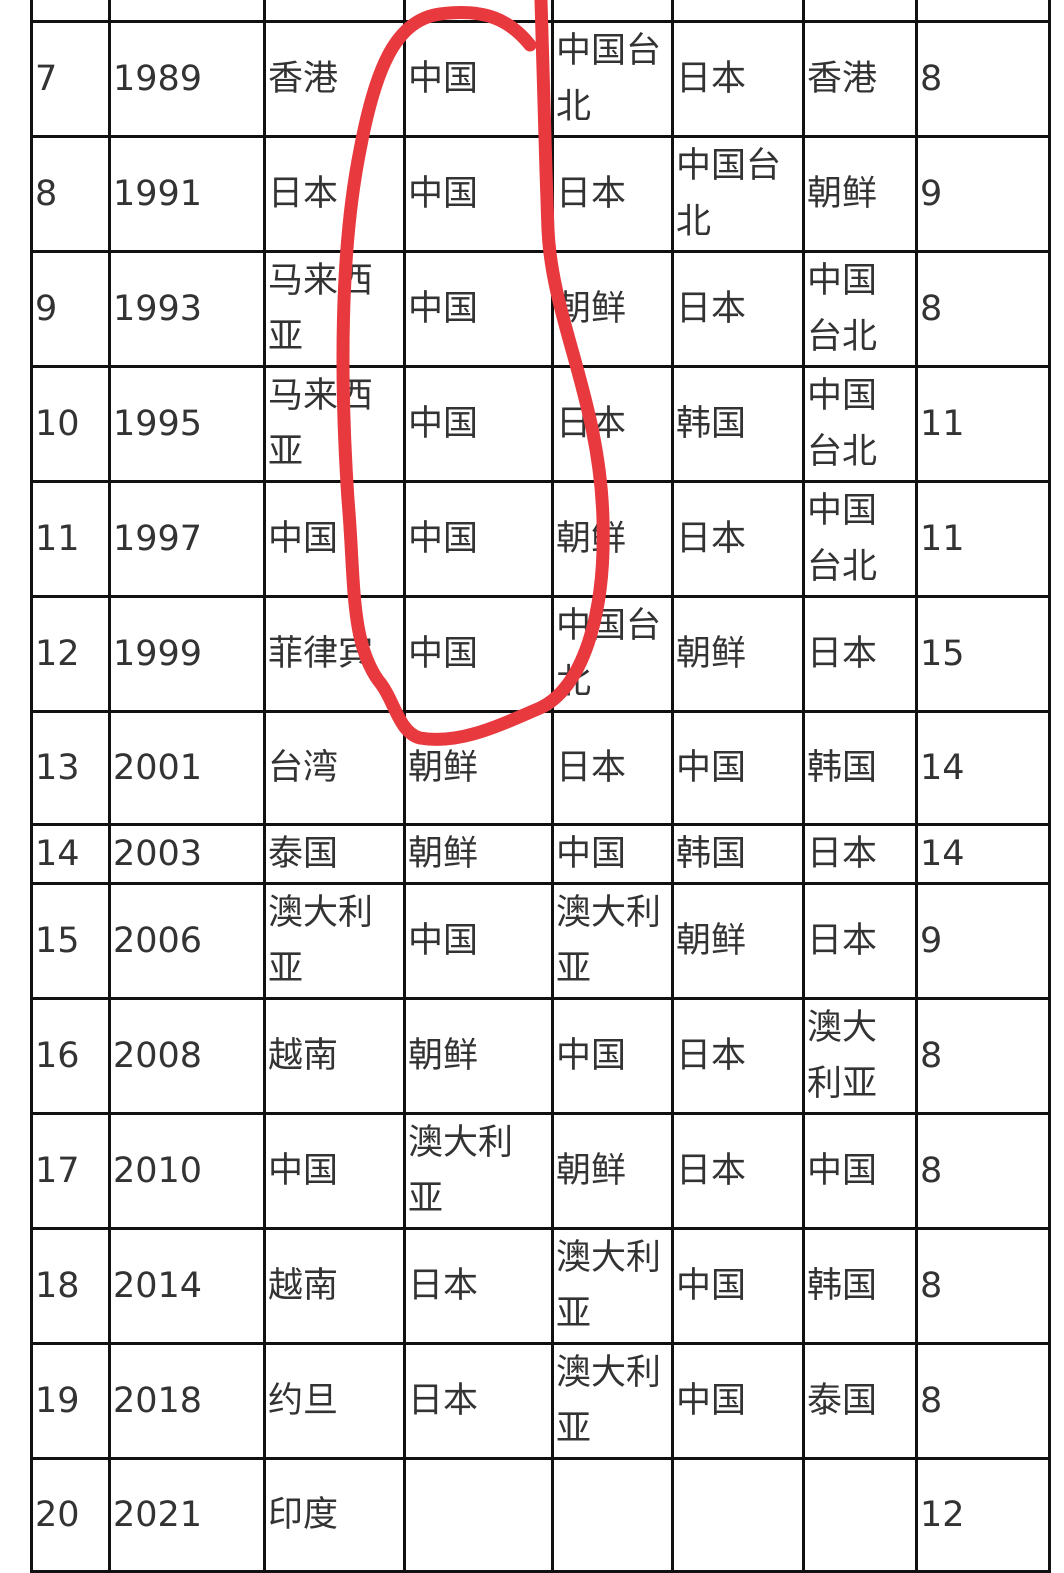  I want to click on cell-fourth: 韩国, so click(860, 768).